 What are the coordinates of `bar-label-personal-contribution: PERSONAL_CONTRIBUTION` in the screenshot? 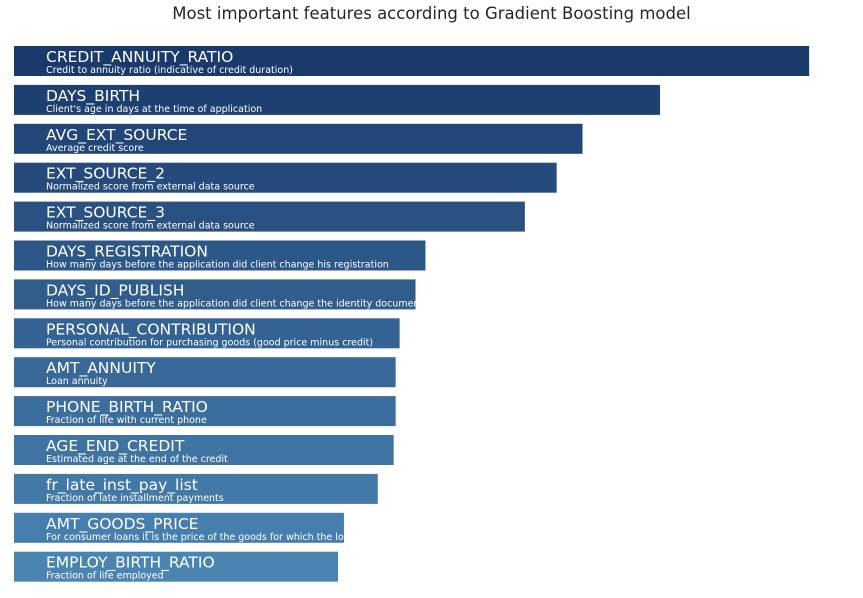 It's located at (151, 329).